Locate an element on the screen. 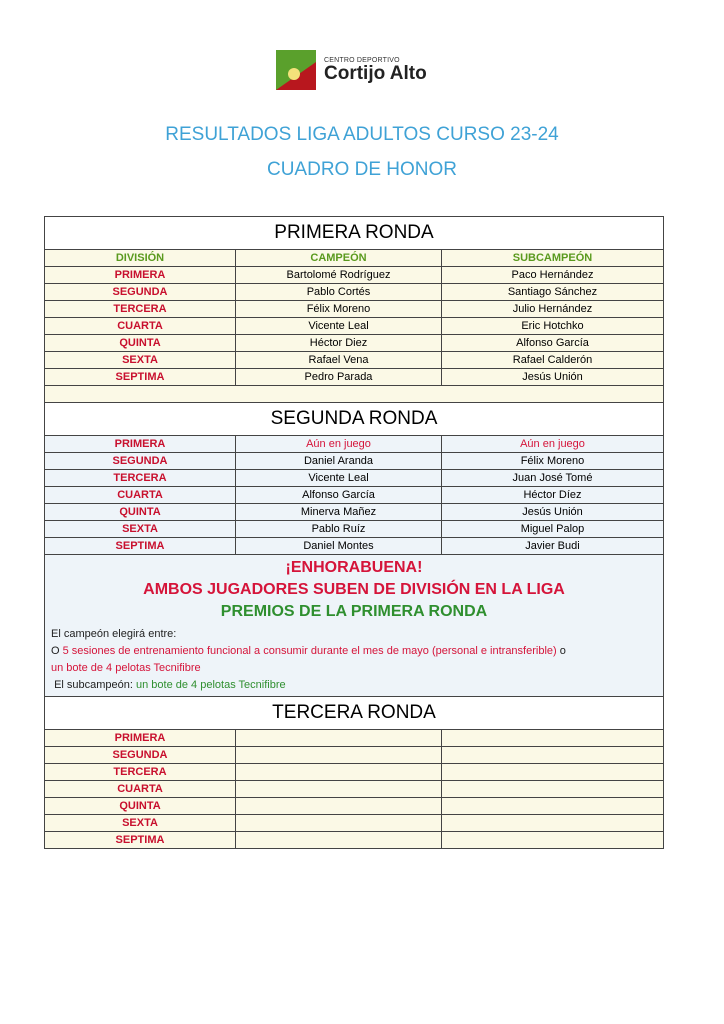 The image size is (724, 1024). table-row: TERCERA is located at coordinates (354, 772).